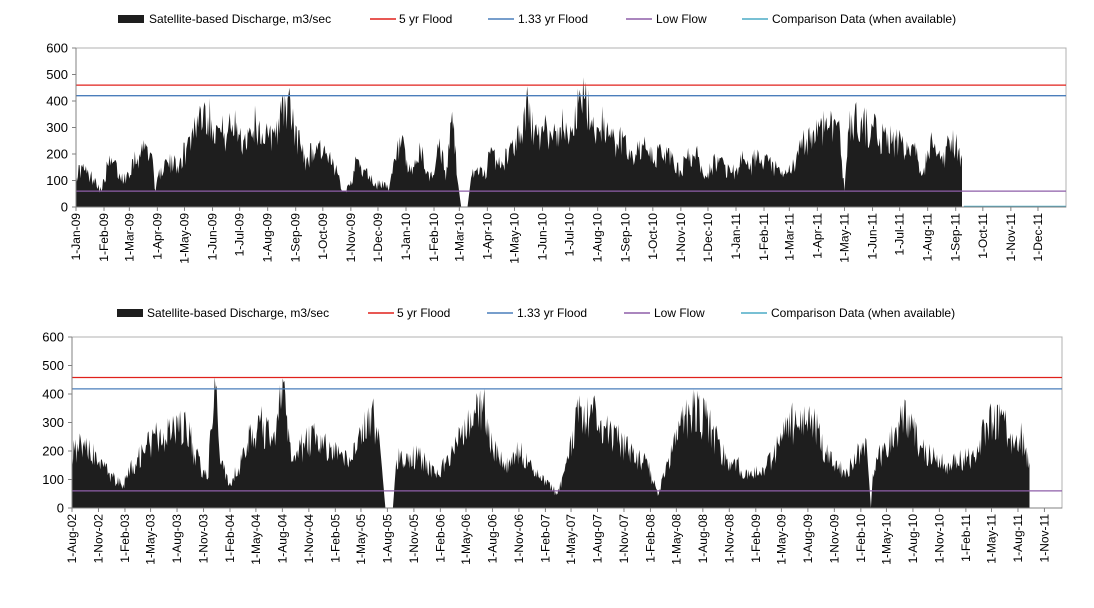  Describe the element at coordinates (492, 539) in the screenshot. I see `x-tick-label: 1-Aug-06` at that location.